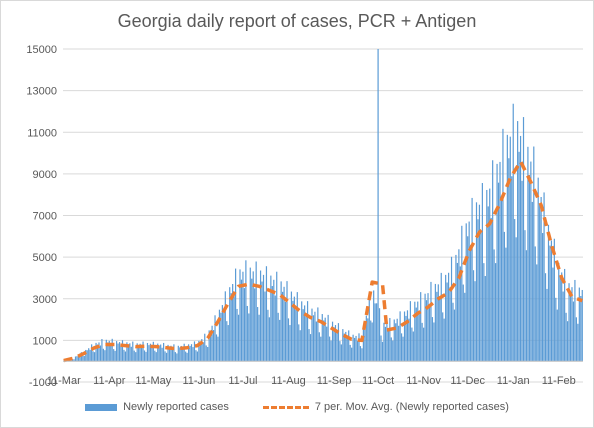 This screenshot has height=428, width=594. Describe the element at coordinates (285, 407) in the screenshot. I see `legend-swatch-moving-avg` at that location.